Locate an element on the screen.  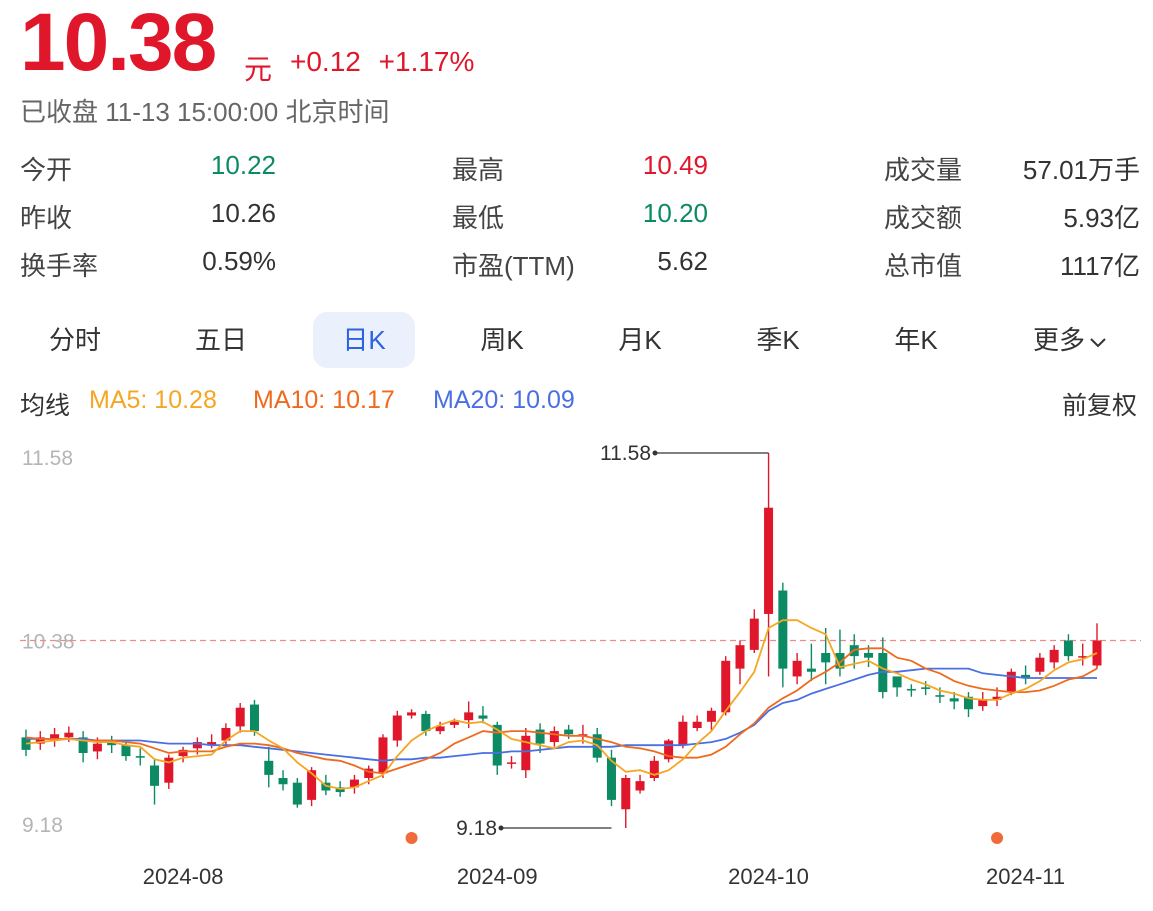
stat-label: 总市值 is located at coordinates (923, 266).